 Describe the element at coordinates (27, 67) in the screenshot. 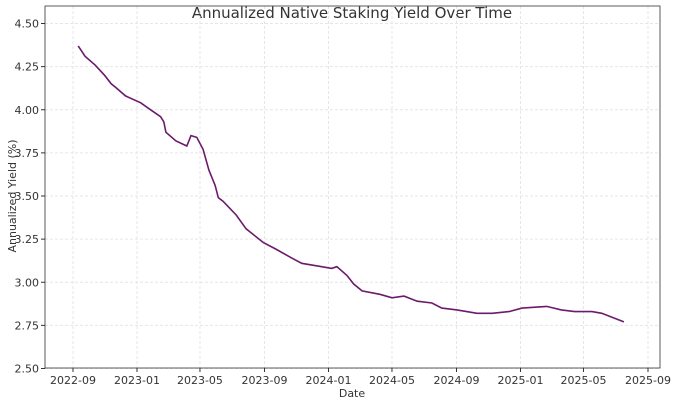

I see `y-tick-label: 4.25` at that location.